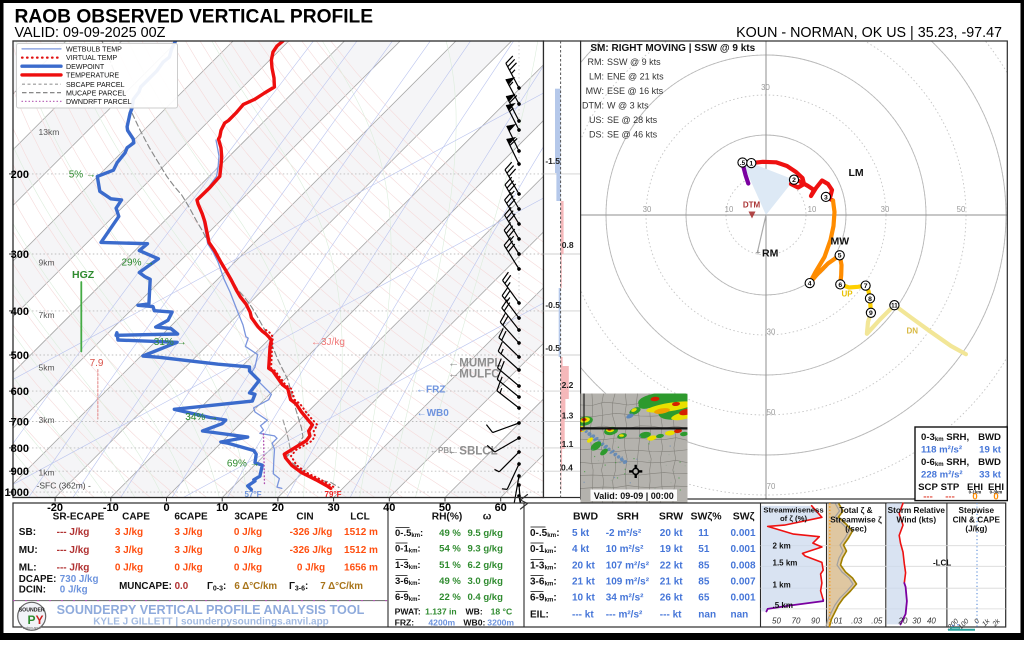 This screenshot has width=1024, height=645. Describe the element at coordinates (635, 77) in the screenshot. I see `svg-text: ENE @ 21 kts` at that location.